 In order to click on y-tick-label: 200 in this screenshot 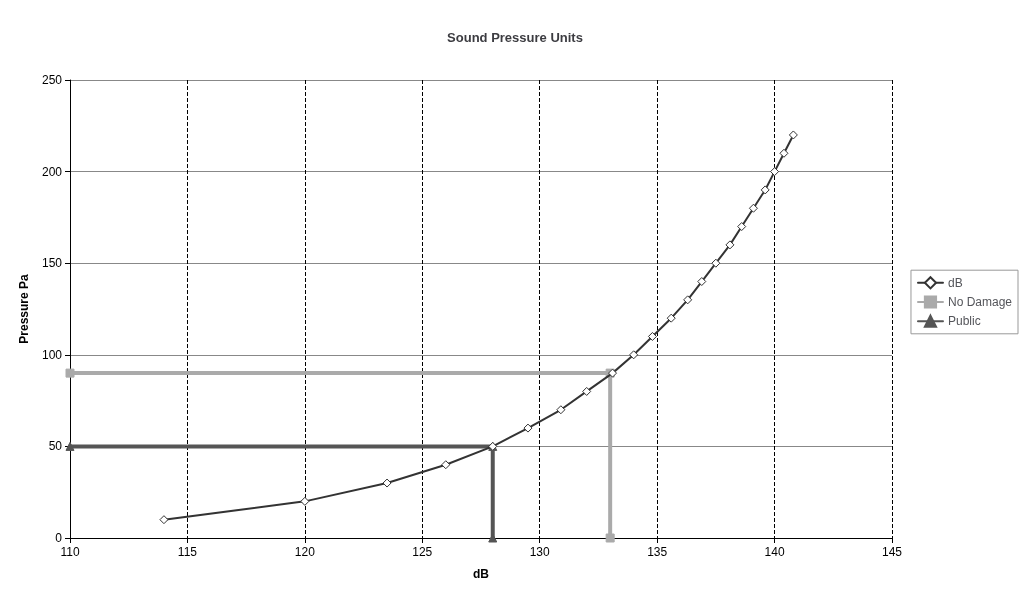, I will do `click(52, 171)`.